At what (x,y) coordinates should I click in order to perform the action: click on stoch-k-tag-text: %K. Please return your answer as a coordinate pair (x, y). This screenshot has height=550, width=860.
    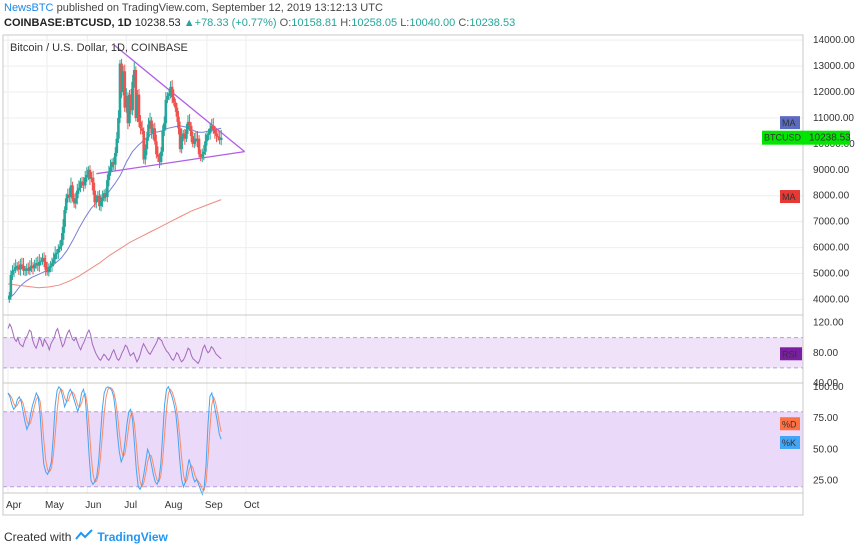
    Looking at the image, I should click on (789, 443).